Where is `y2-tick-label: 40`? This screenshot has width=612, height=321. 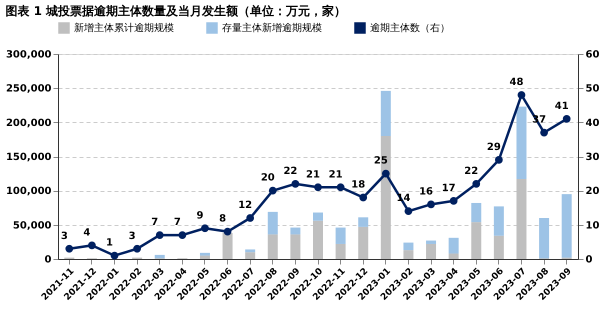 y2-tick-label: 40 is located at coordinates (593, 123).